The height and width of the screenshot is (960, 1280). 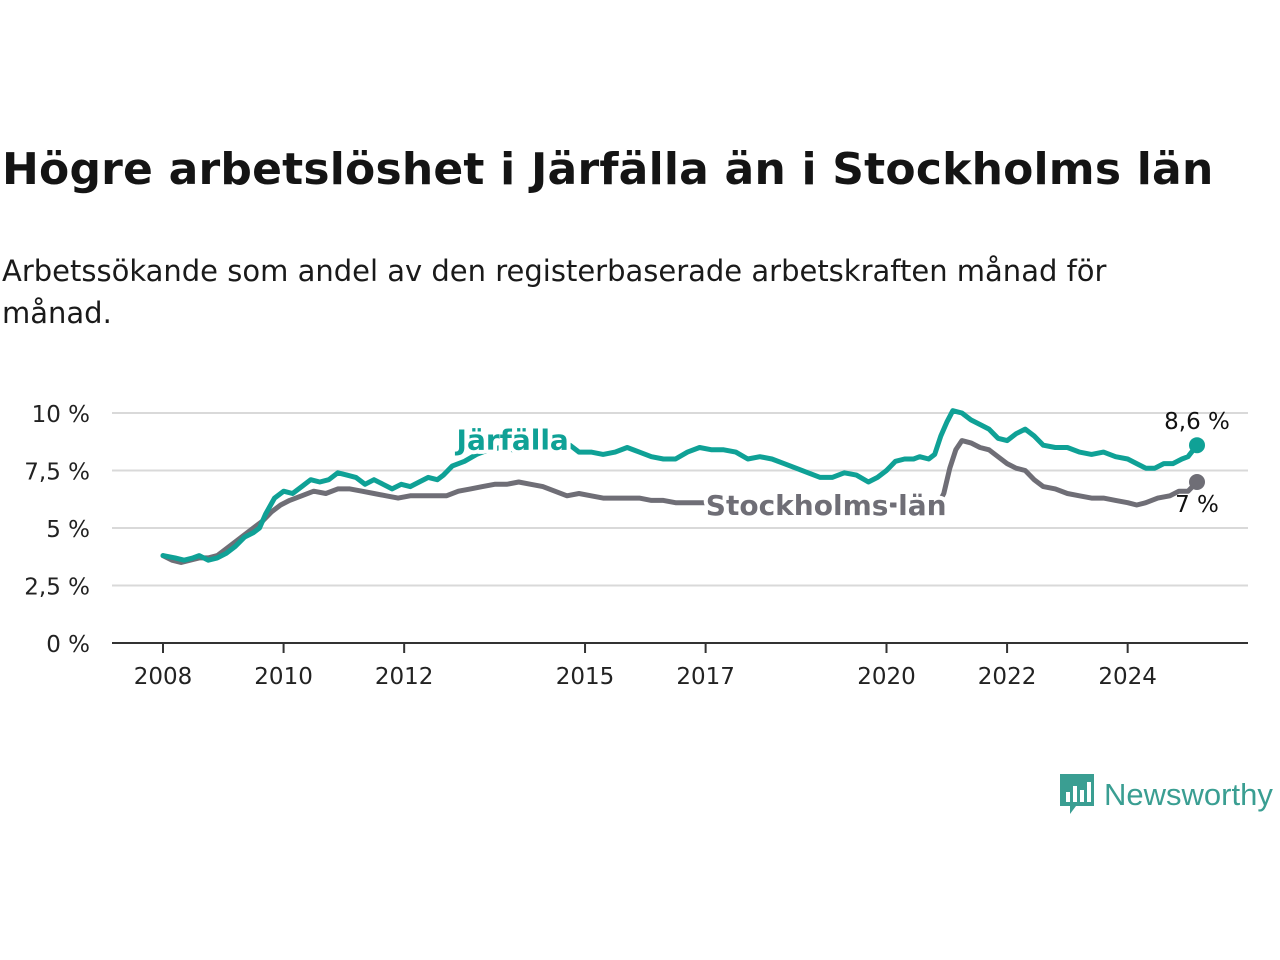 What do you see at coordinates (1197, 505) in the screenshot?
I see `end-label-stockholms-lan: 7 %` at bounding box center [1197, 505].